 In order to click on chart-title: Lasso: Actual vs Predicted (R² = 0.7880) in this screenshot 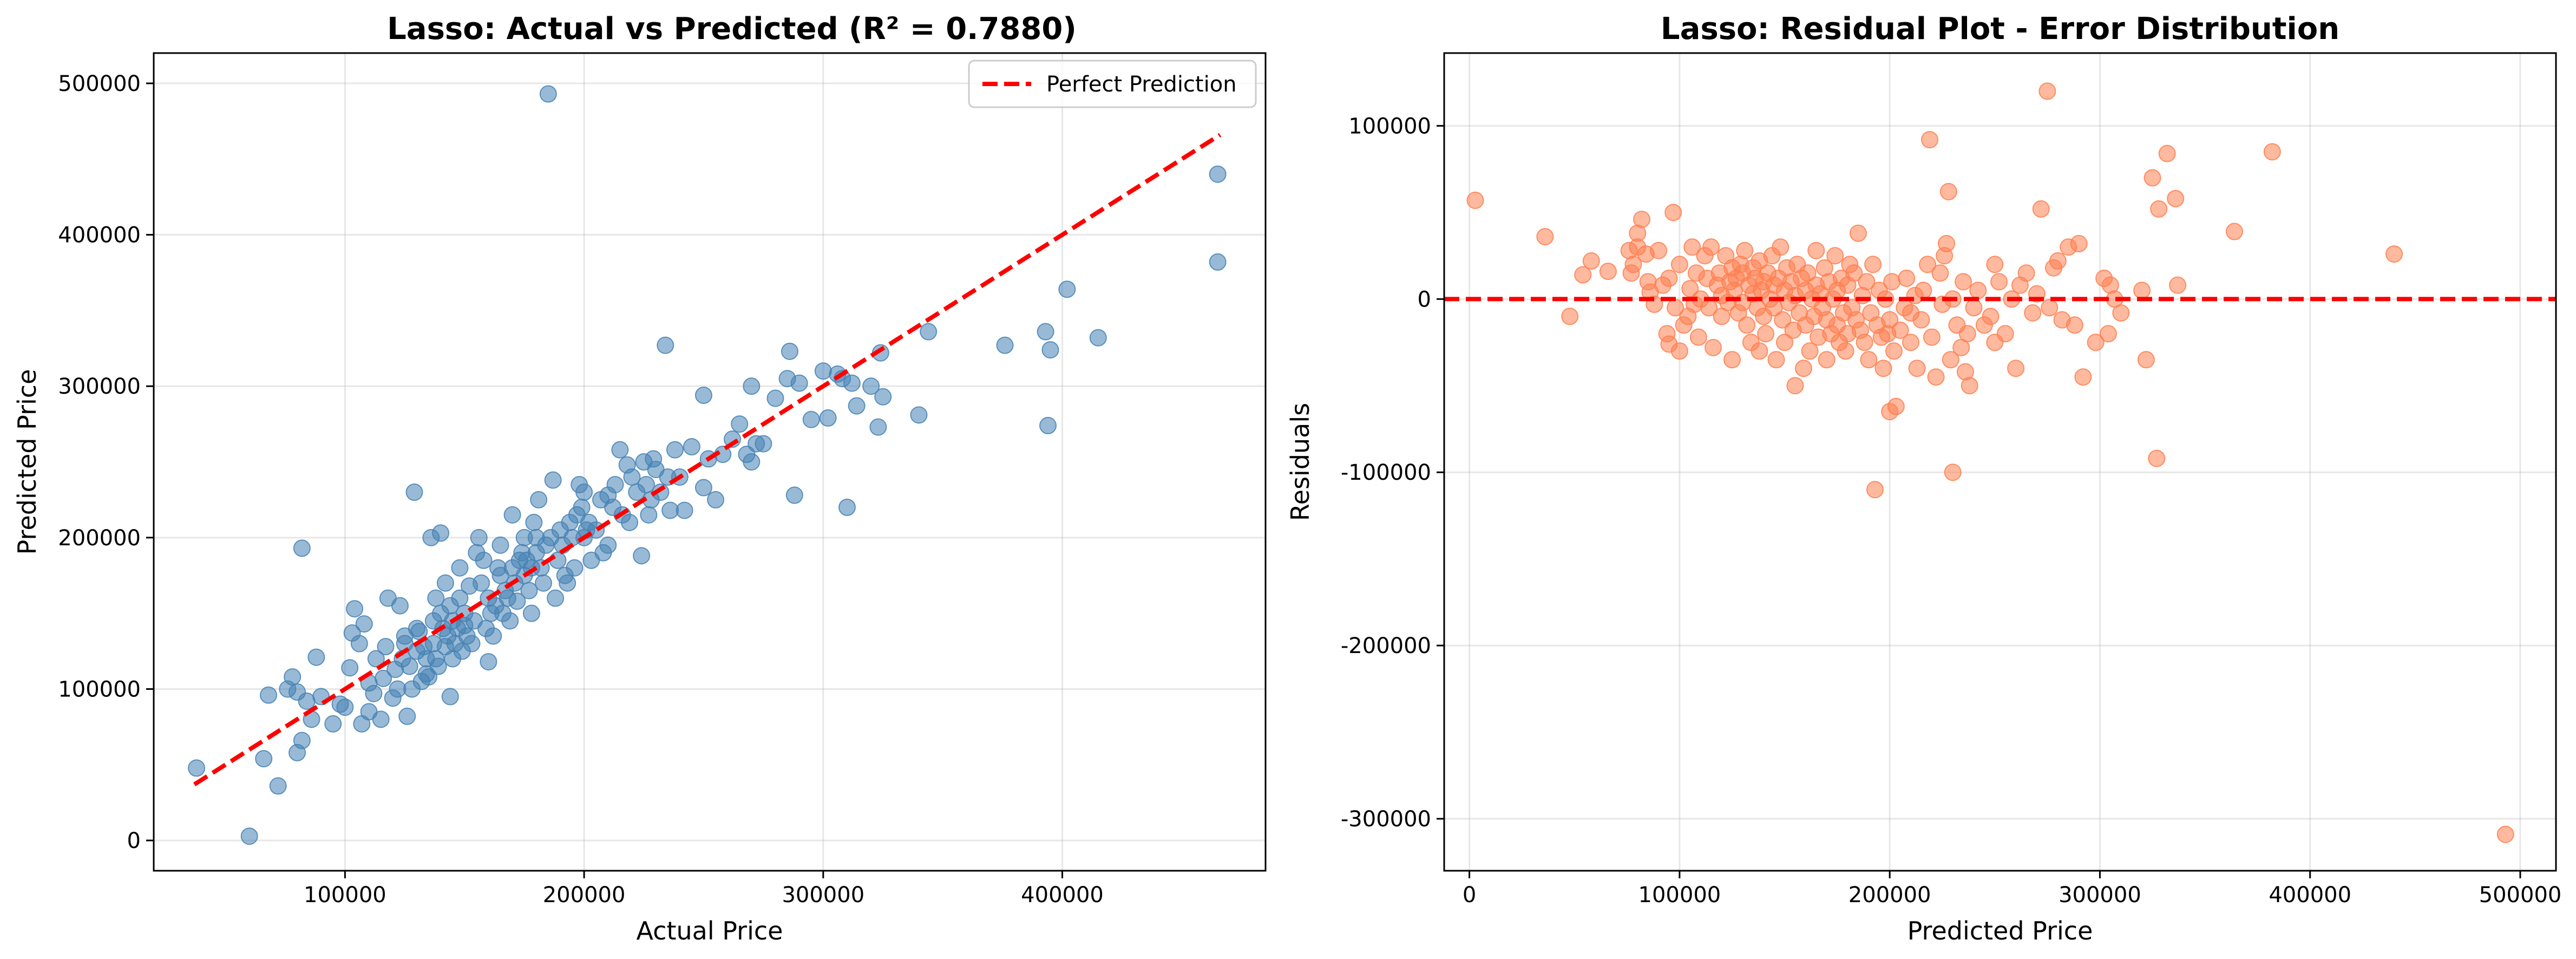, I will do `click(732, 29)`.